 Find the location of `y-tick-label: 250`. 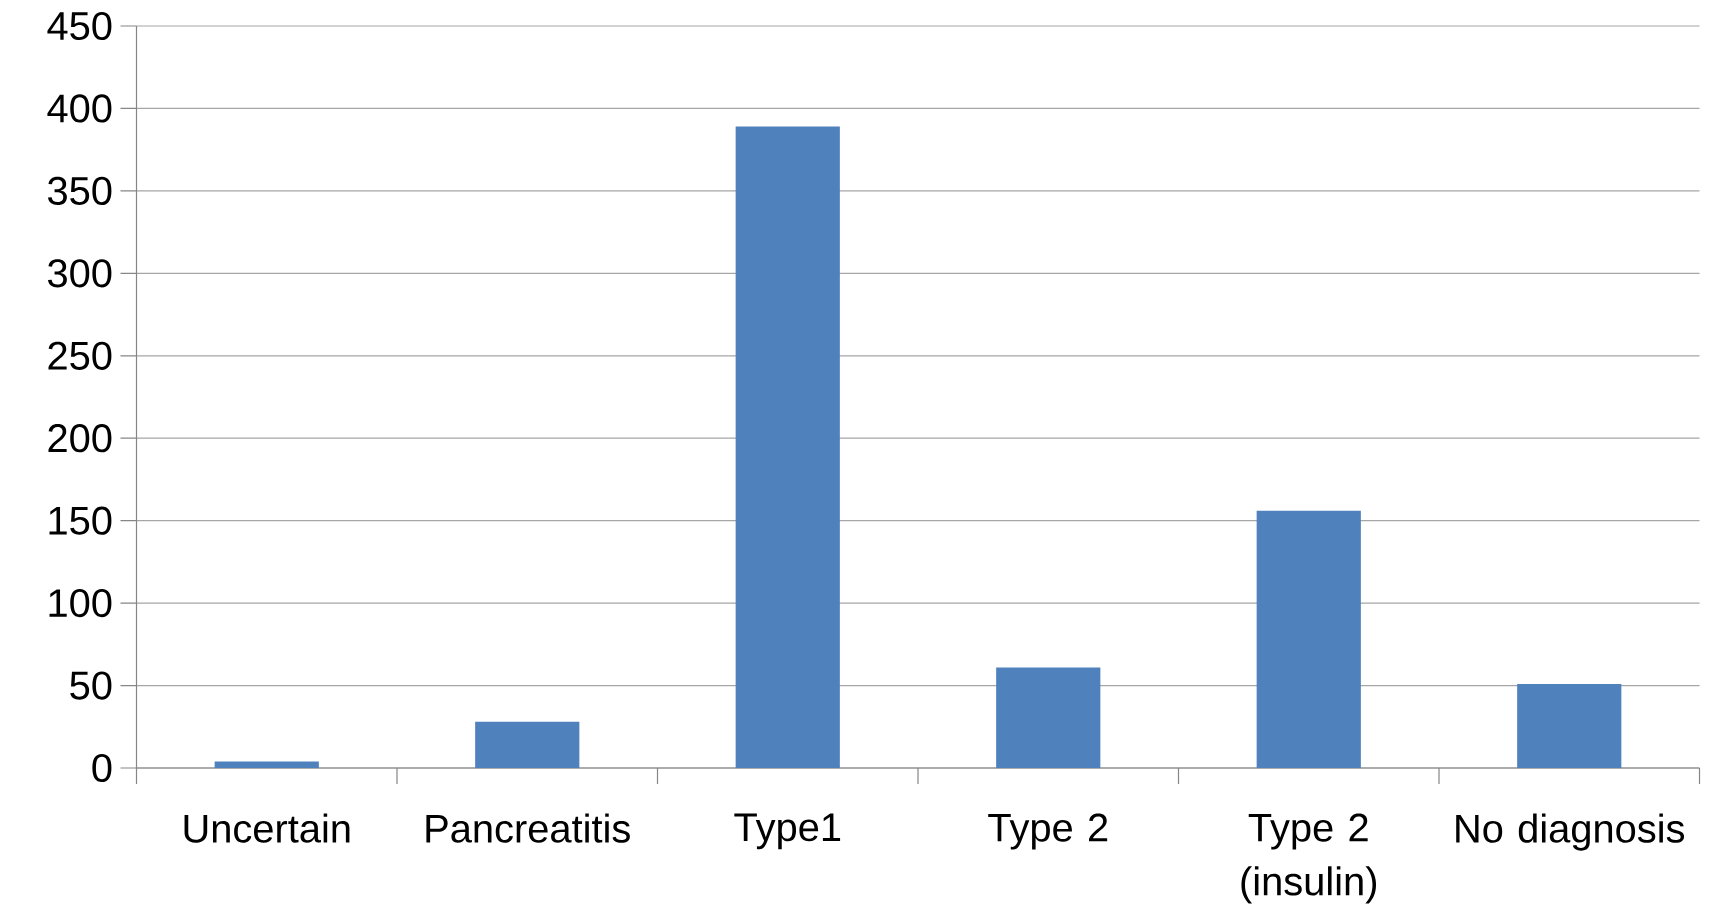

y-tick-label: 250 is located at coordinates (80, 355).